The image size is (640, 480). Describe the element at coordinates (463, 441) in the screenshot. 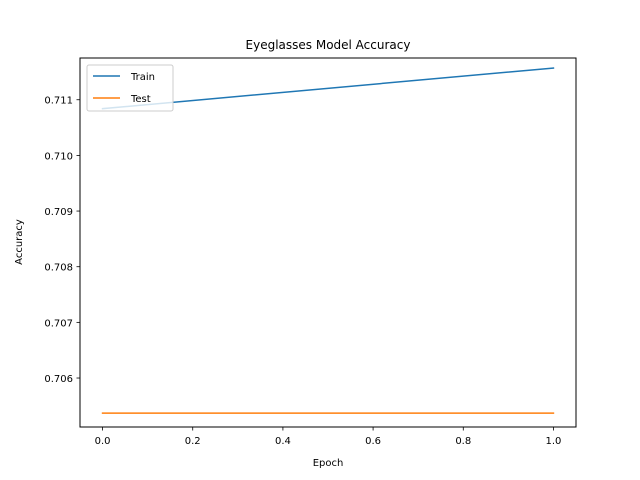

I see `x-tick-label: 0.8` at that location.